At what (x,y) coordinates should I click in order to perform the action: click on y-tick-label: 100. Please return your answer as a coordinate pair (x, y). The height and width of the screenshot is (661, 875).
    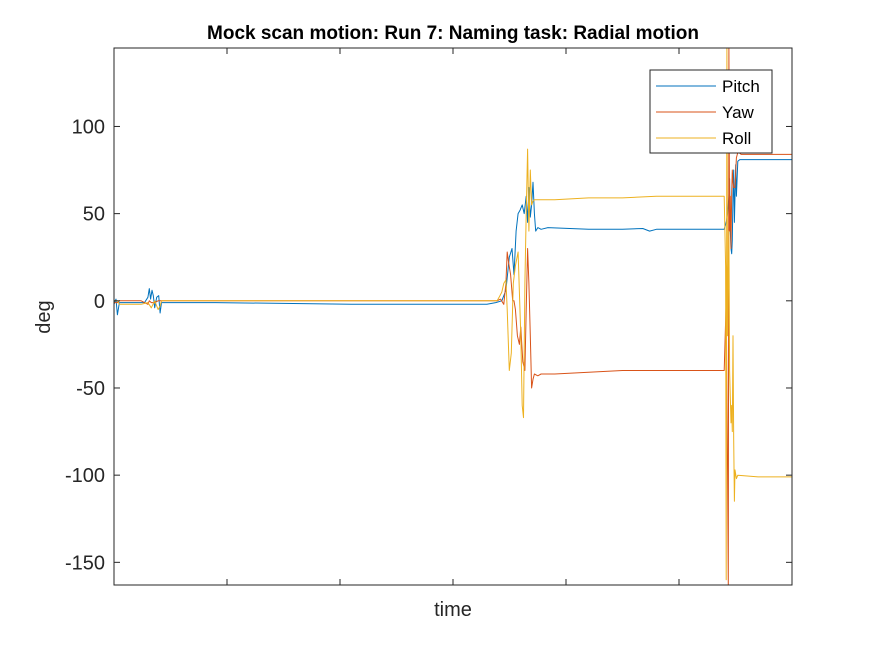
    Looking at the image, I should click on (88, 127).